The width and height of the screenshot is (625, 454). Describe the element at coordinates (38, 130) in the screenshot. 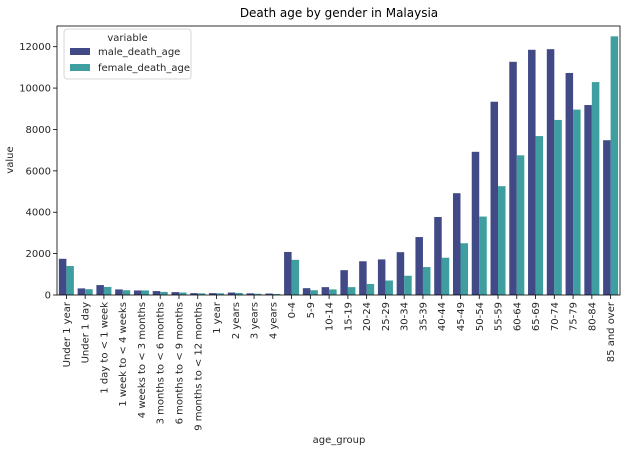

I see `y-tick-label-4: 8000` at that location.